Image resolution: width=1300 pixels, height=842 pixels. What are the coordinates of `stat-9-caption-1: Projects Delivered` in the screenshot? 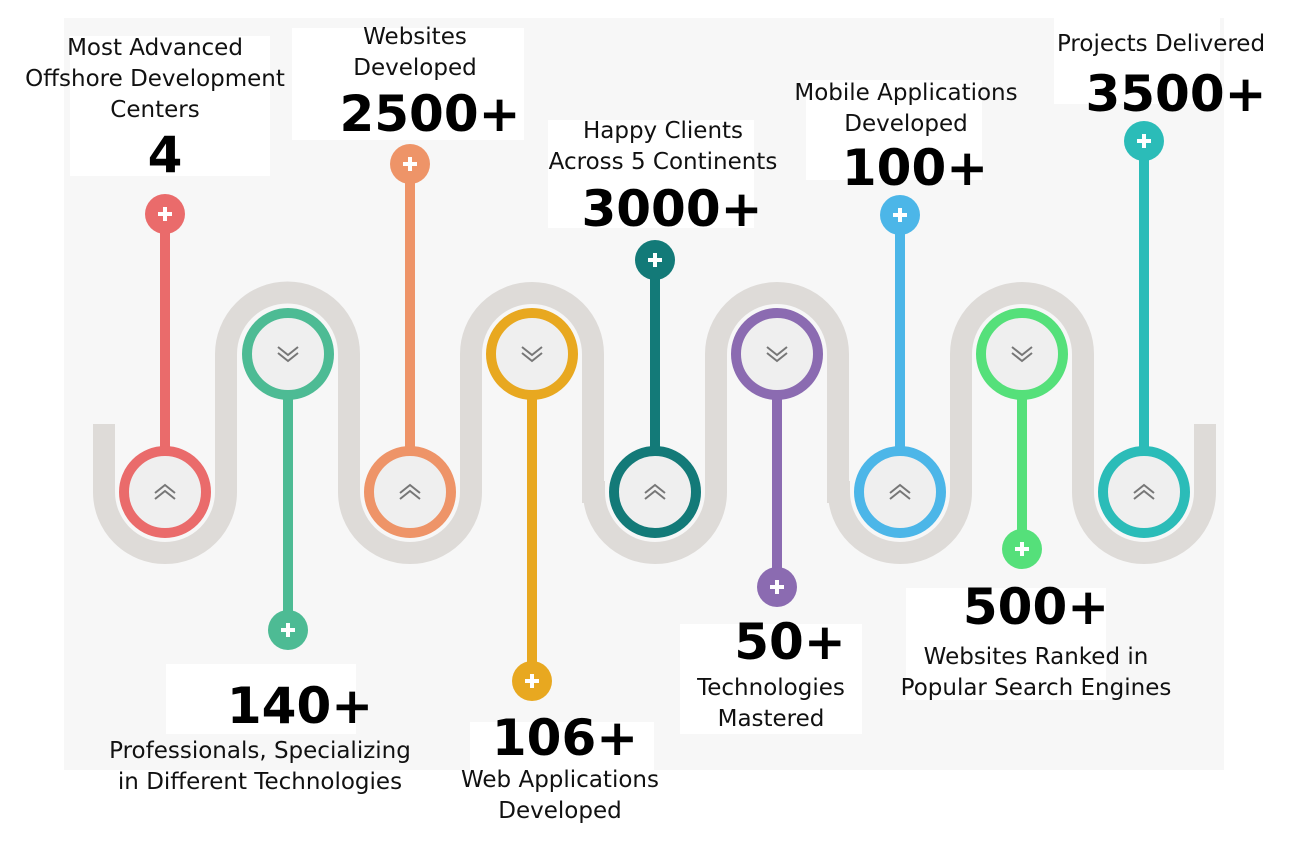 It's located at (1161, 44).